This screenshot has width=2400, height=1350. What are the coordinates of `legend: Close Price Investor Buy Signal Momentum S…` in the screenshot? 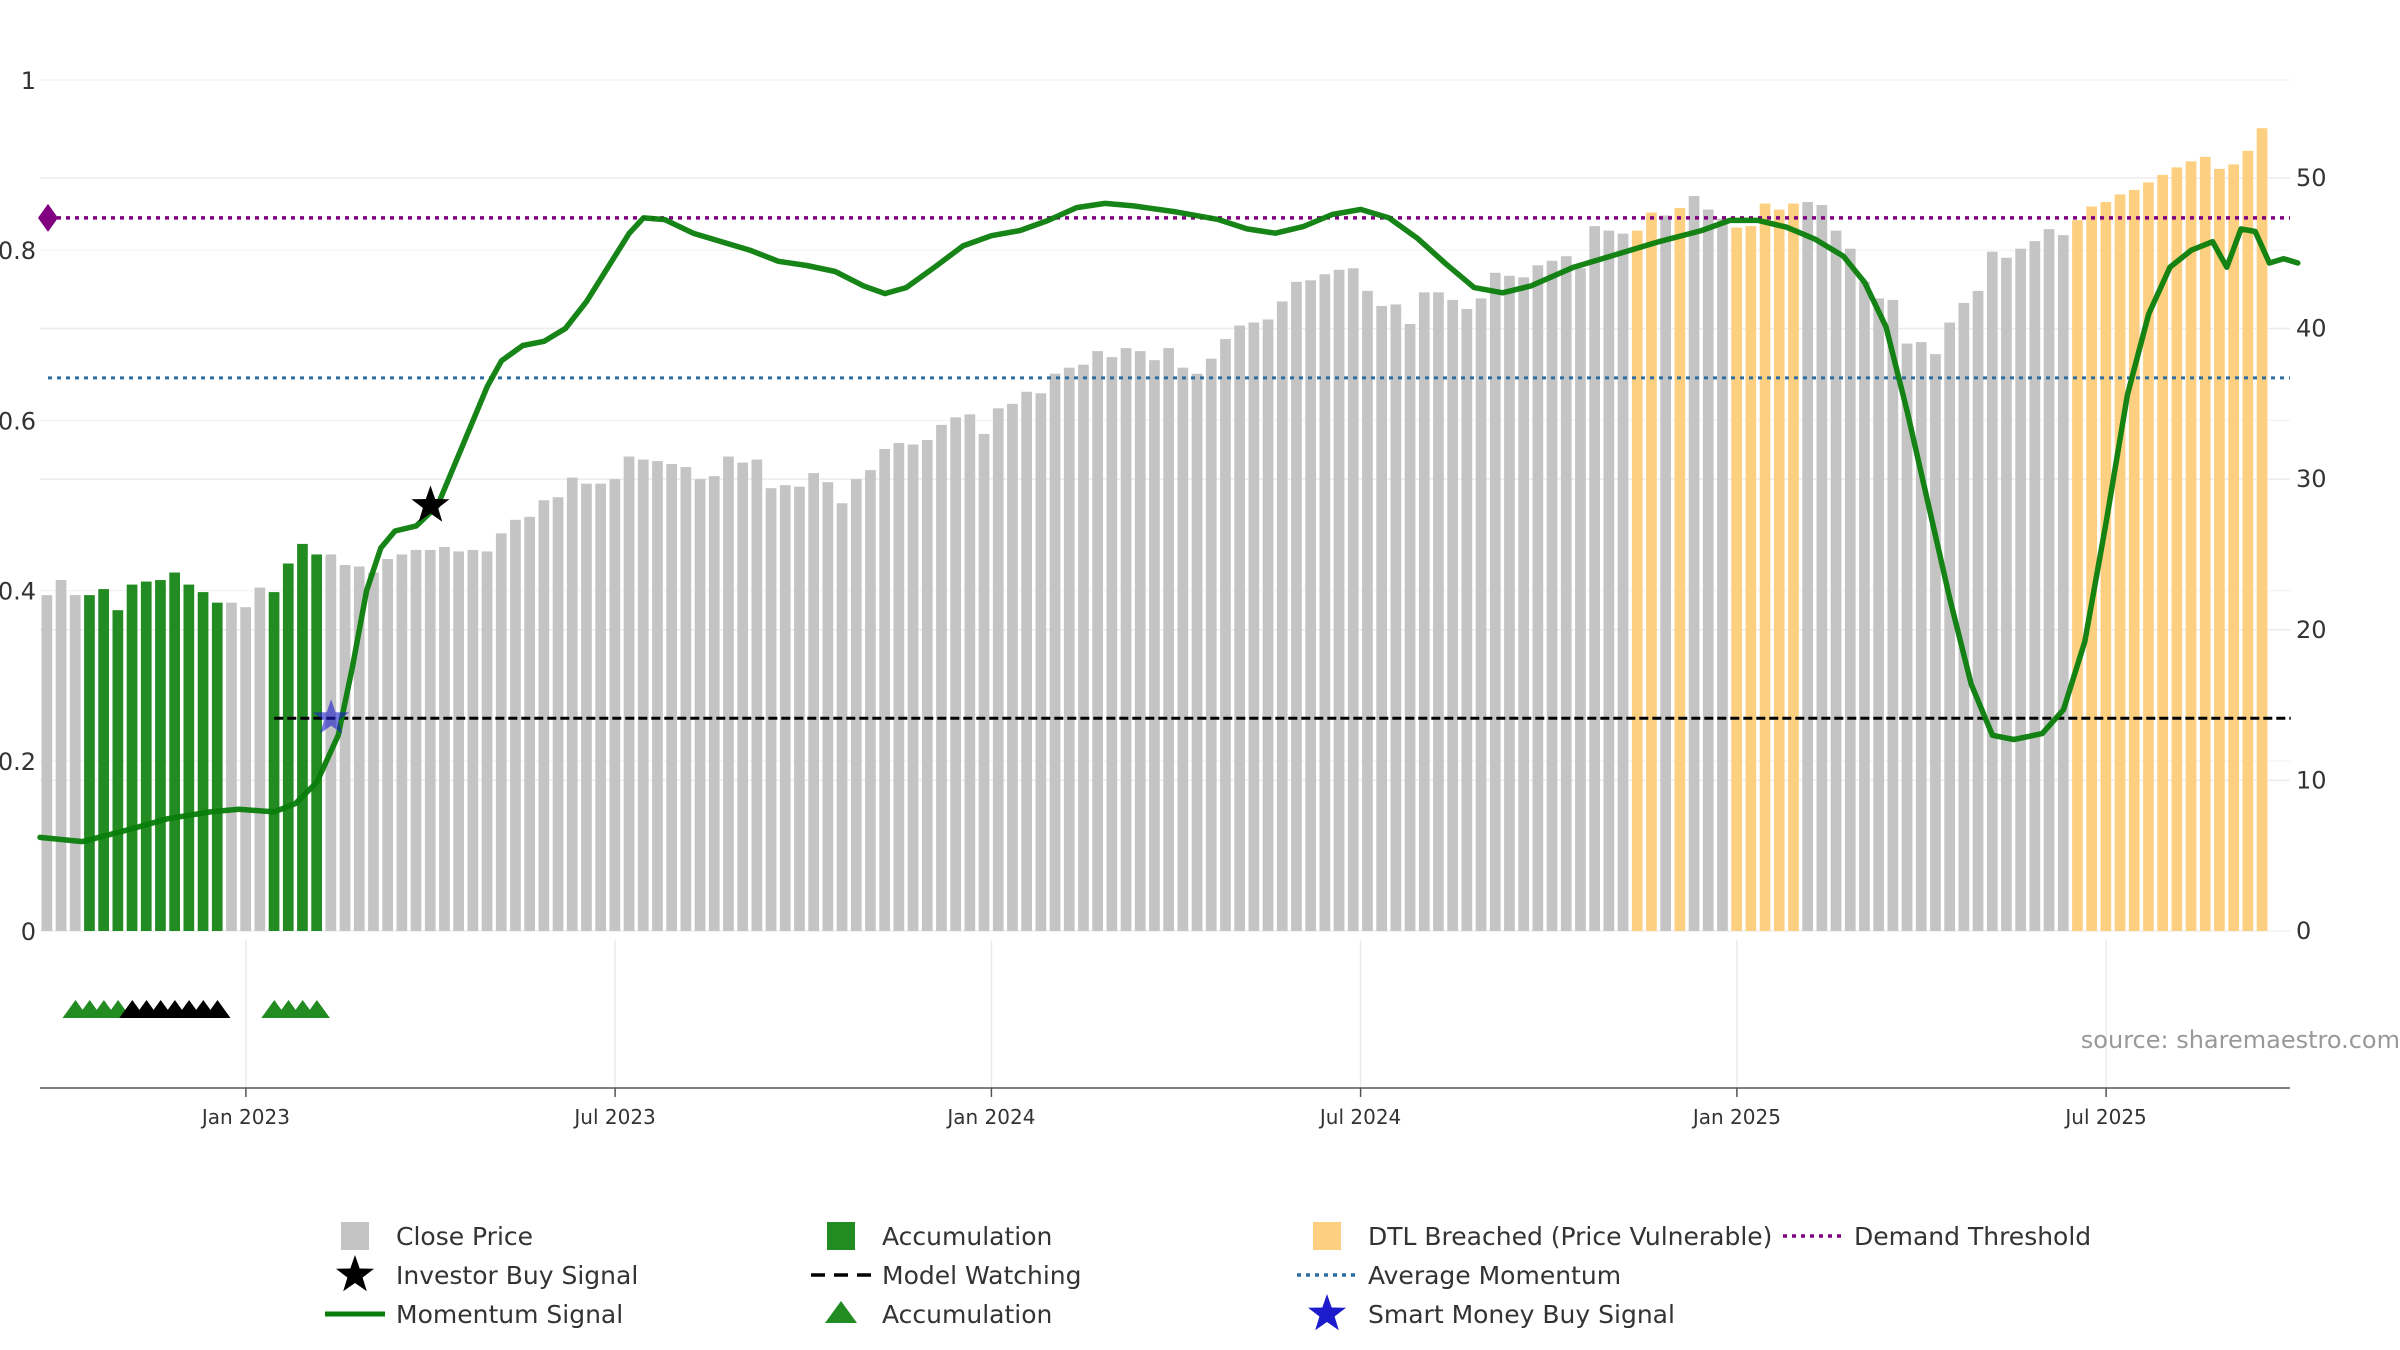 It's located at (1208, 1276).